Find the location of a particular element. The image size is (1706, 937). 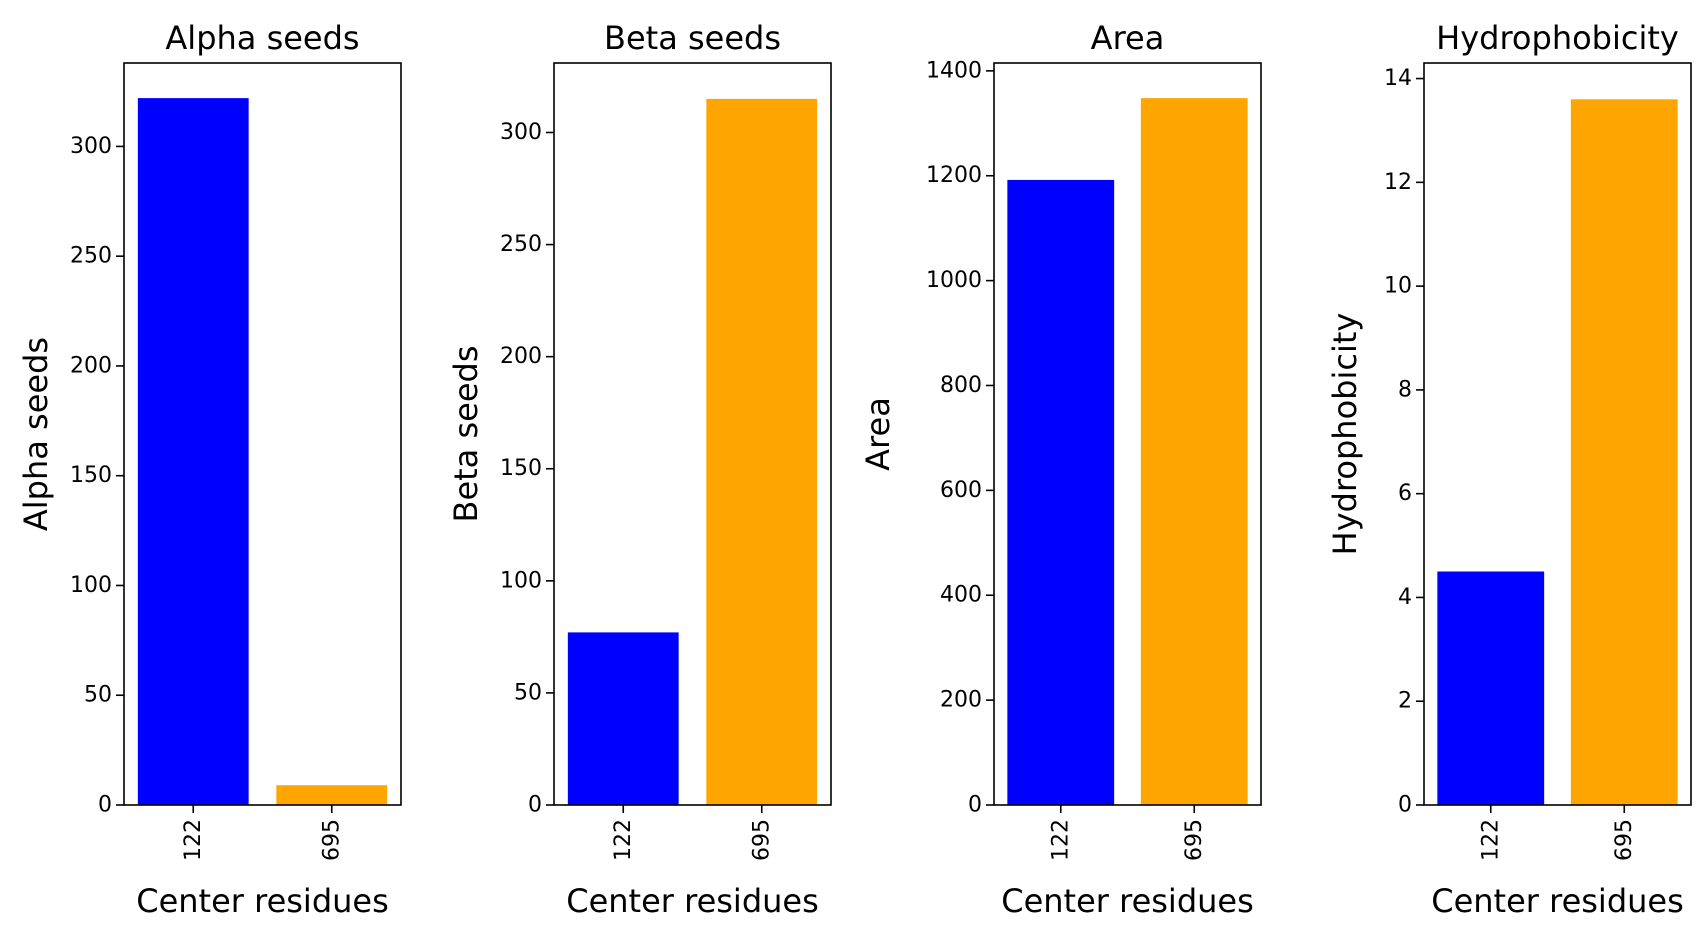

y-tick-label: 10 is located at coordinates (1398, 286).